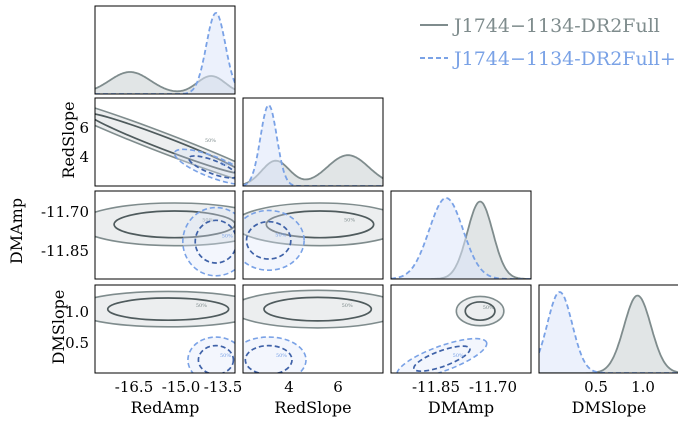 This screenshot has width=678, height=426. Describe the element at coordinates (165, 331) in the screenshot. I see `panel-dmslope-redamp: 50% 50%` at that location.